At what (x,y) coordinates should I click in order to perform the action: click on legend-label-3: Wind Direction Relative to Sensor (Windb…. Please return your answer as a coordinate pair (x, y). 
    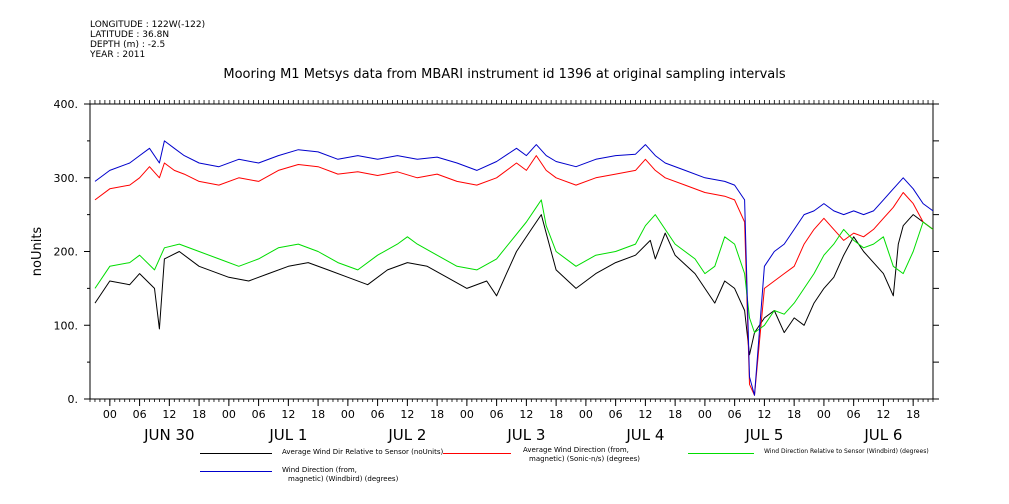
    Looking at the image, I should click on (846, 451).